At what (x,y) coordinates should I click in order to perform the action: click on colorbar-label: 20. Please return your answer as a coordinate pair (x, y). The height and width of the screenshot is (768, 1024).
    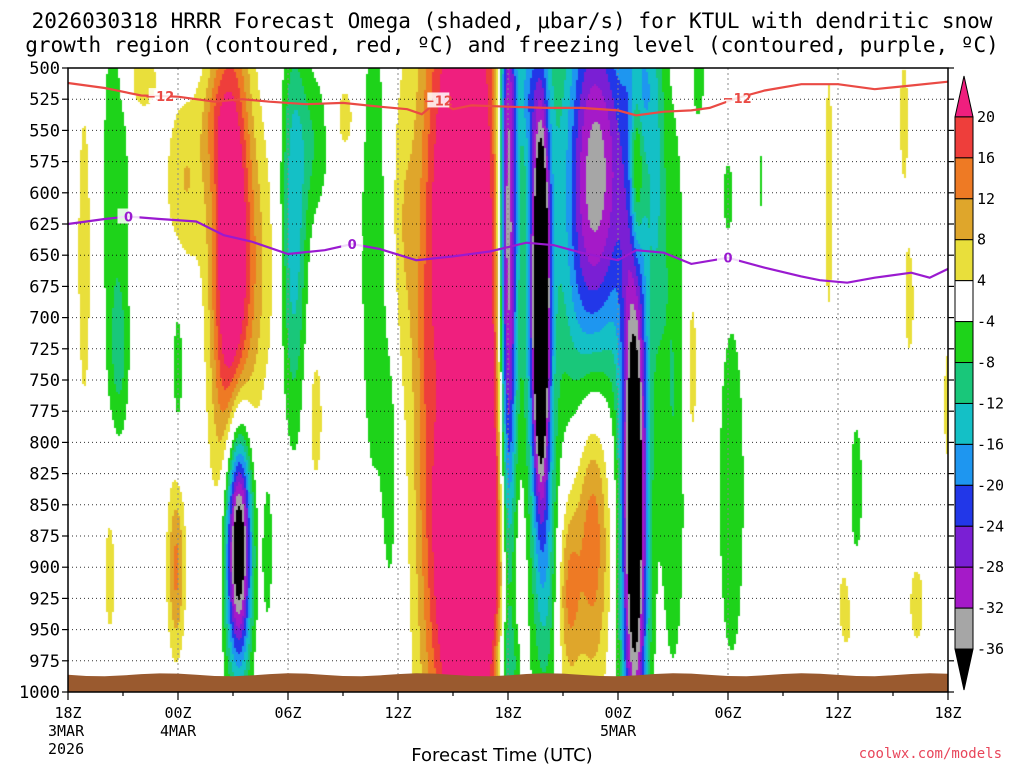
    Looking at the image, I should click on (986, 117).